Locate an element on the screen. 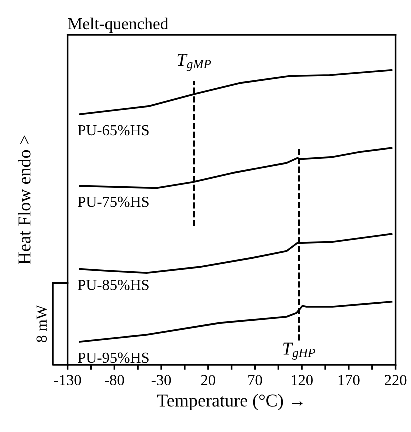 The height and width of the screenshot is (432, 411). x-tick-label: -130 is located at coordinates (68, 380).